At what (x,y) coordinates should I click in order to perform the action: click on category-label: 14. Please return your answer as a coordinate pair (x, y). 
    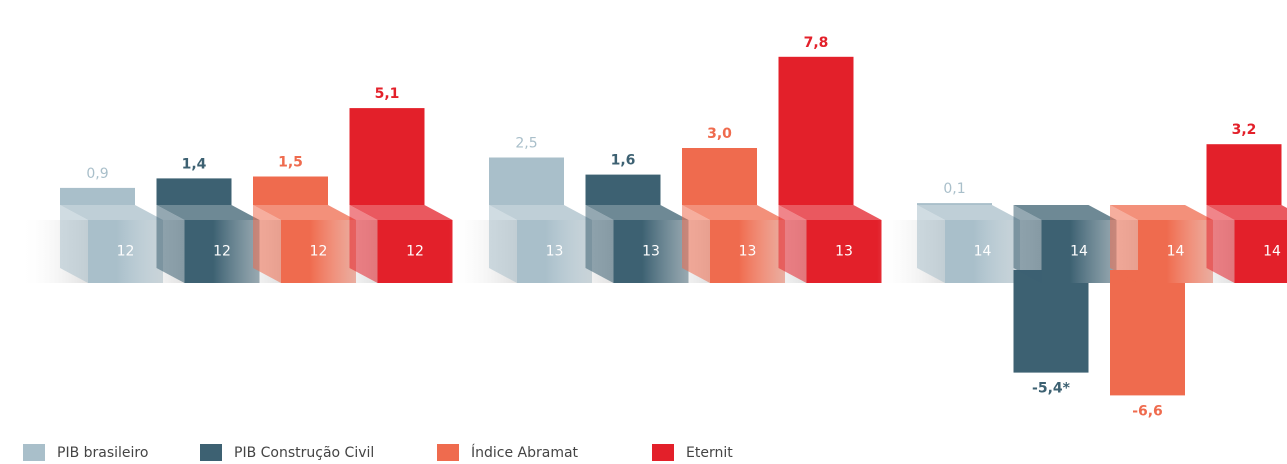
    Looking at the image, I should click on (1272, 252).